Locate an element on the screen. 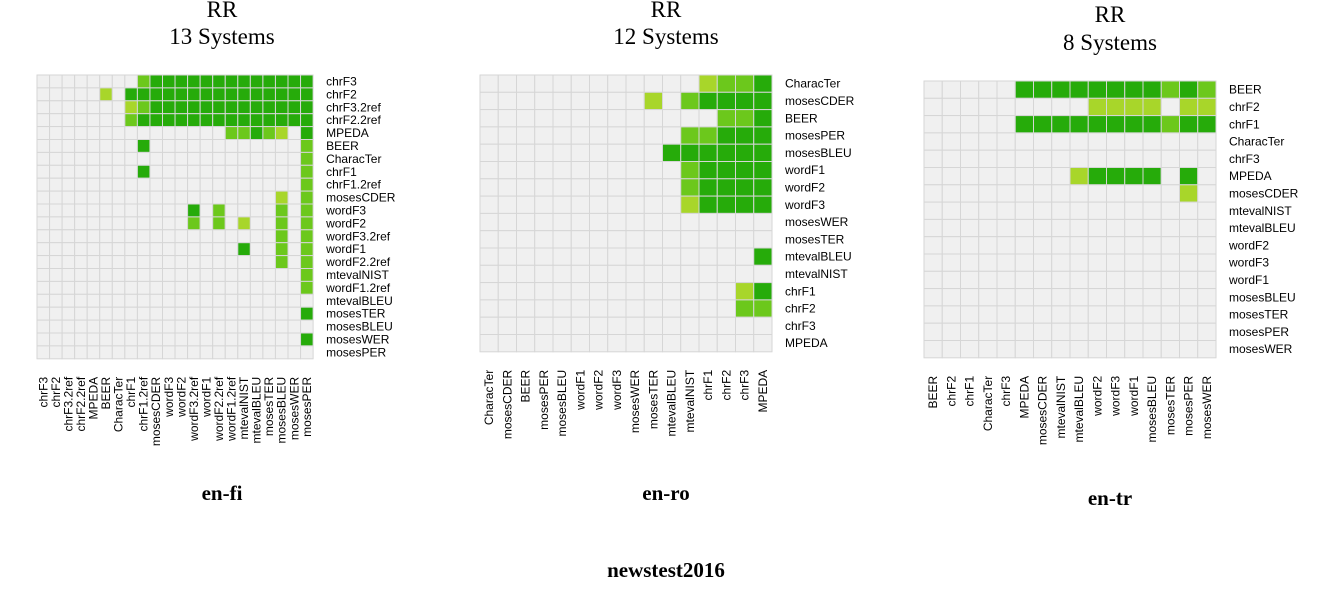 The height and width of the screenshot is (614, 1334). column-label: chrF3 is located at coordinates (1006, 390).